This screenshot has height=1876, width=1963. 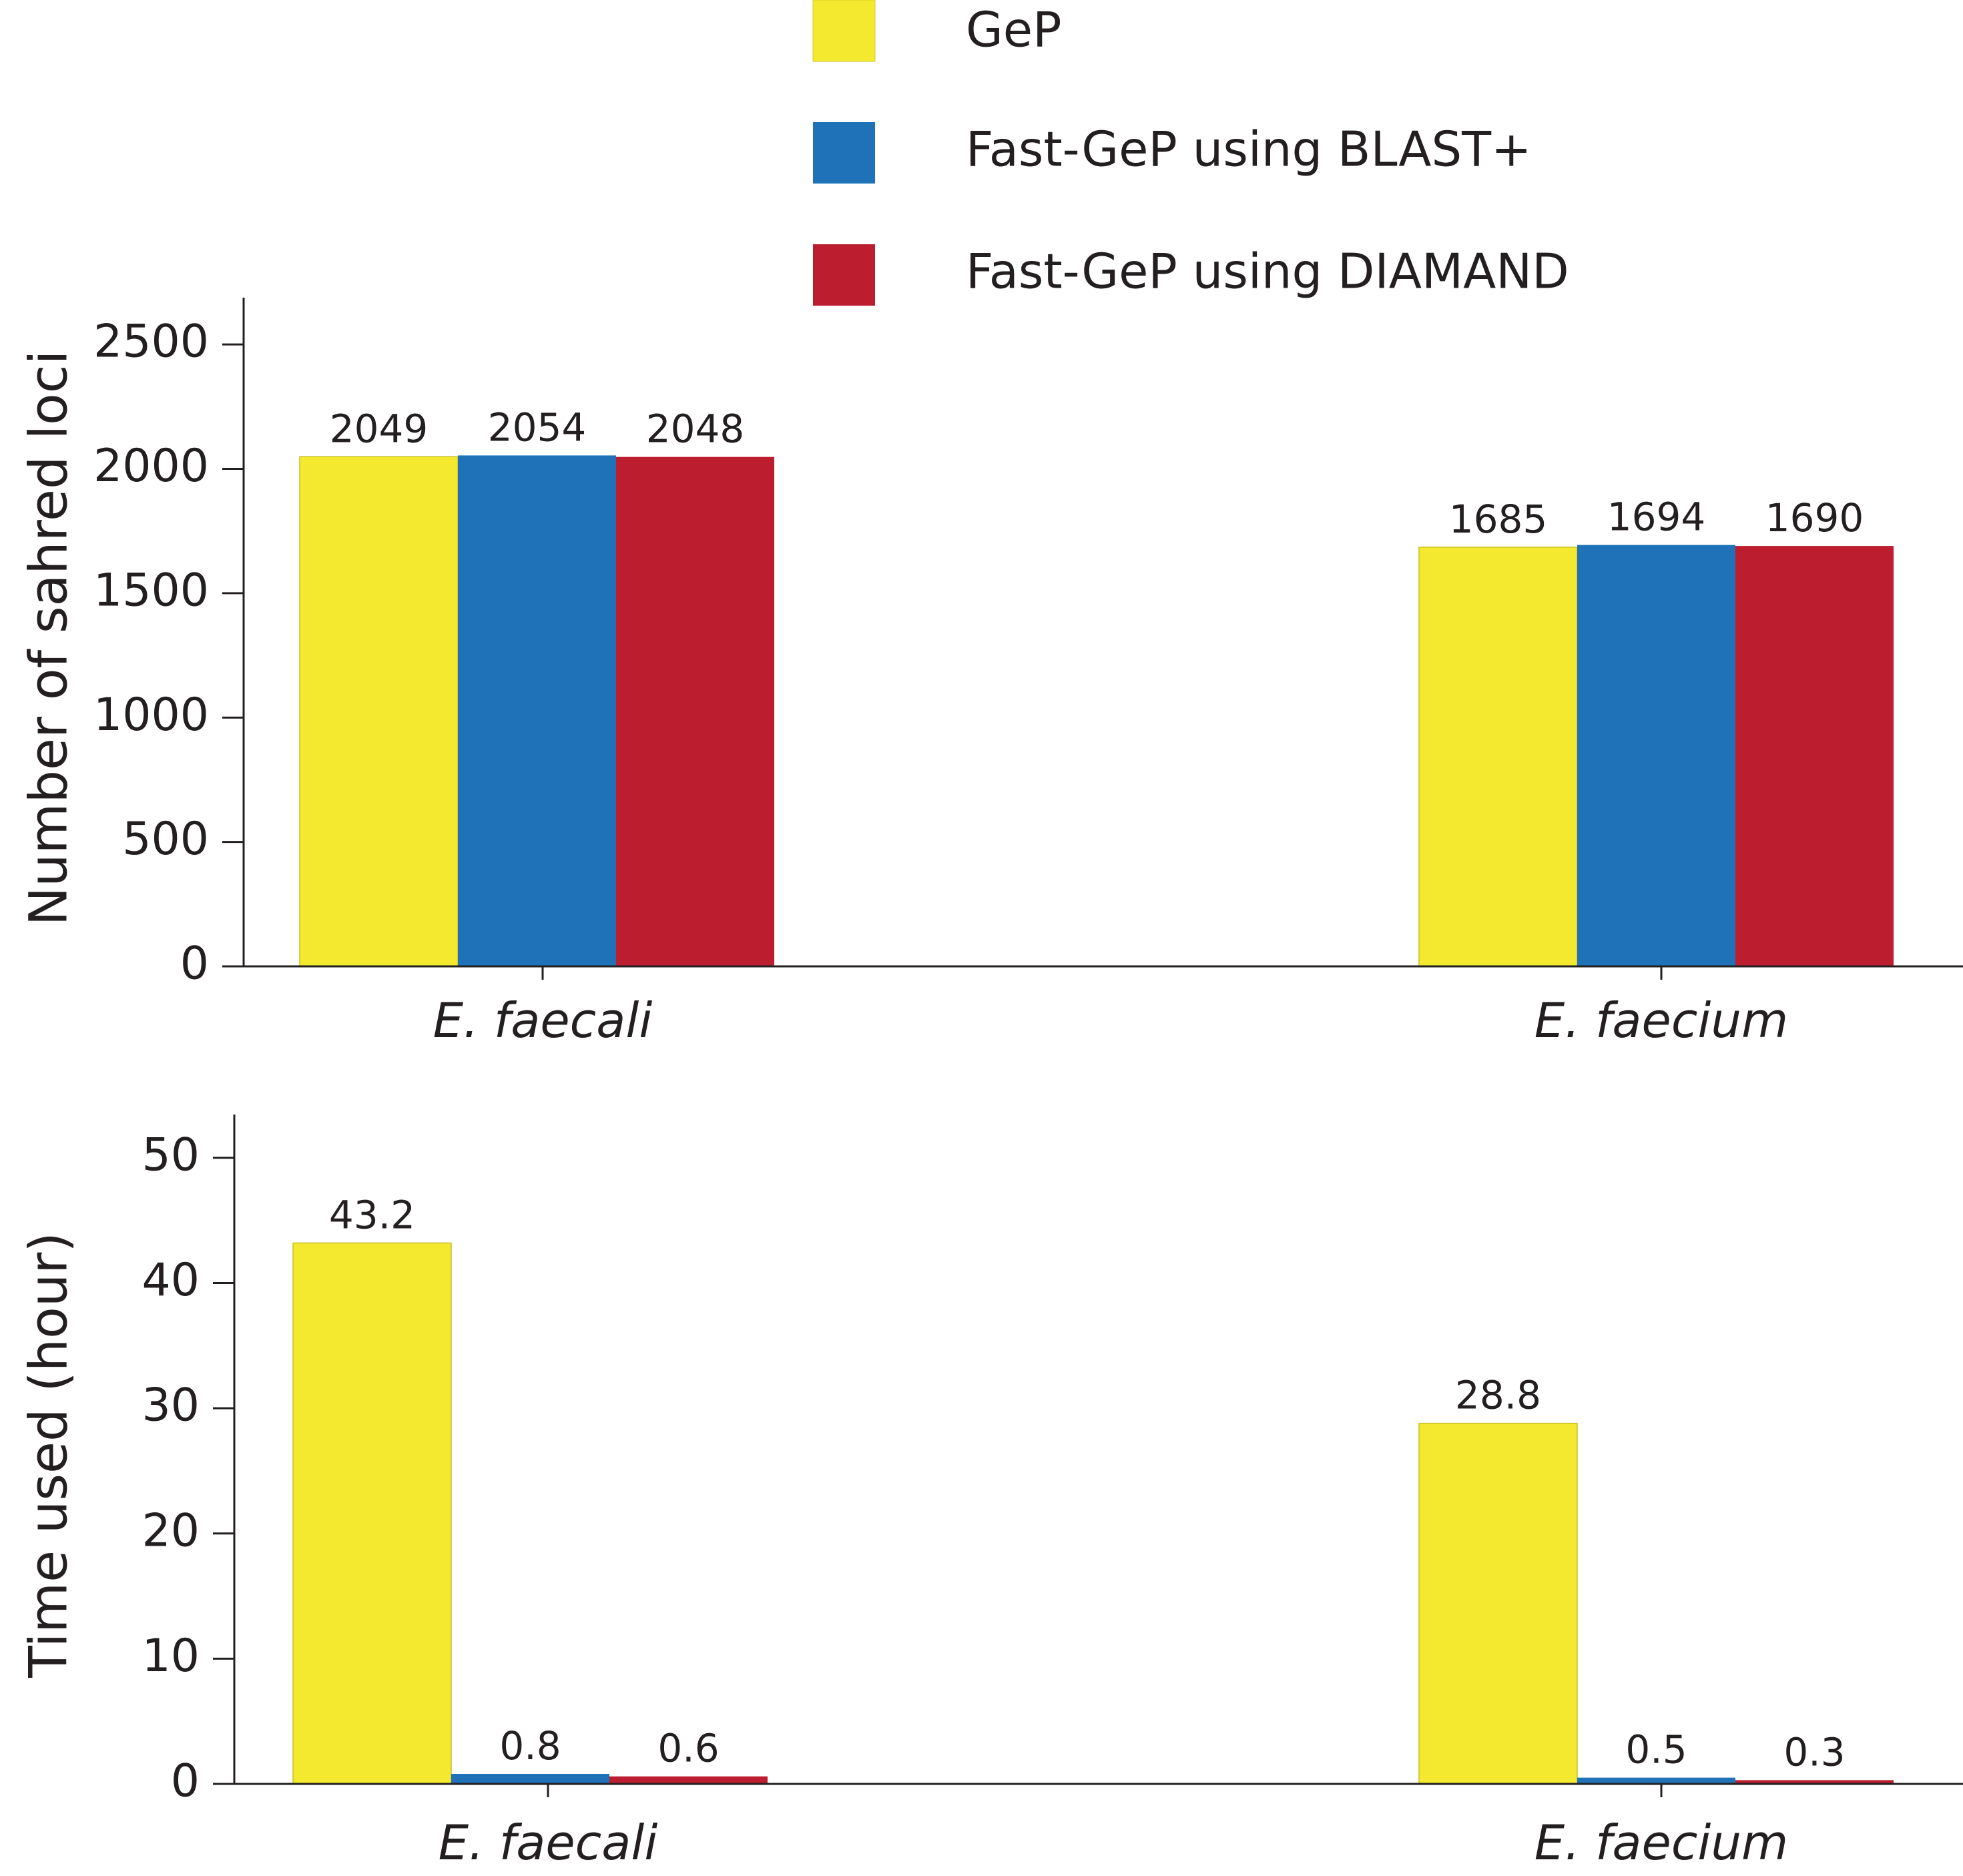 I want to click on x-tick-label-0-1: E. faecium, so click(x=1661, y=1020).